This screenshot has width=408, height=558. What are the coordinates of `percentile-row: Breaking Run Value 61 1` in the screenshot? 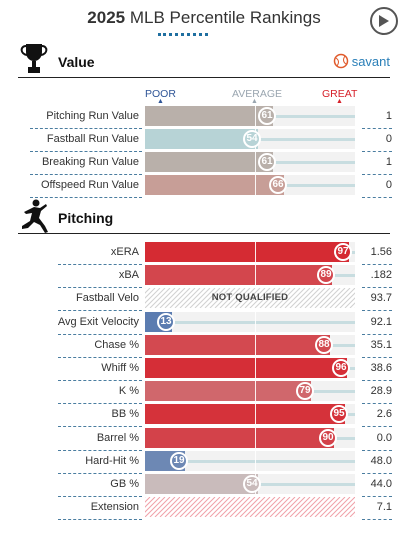 It's located at (204, 163).